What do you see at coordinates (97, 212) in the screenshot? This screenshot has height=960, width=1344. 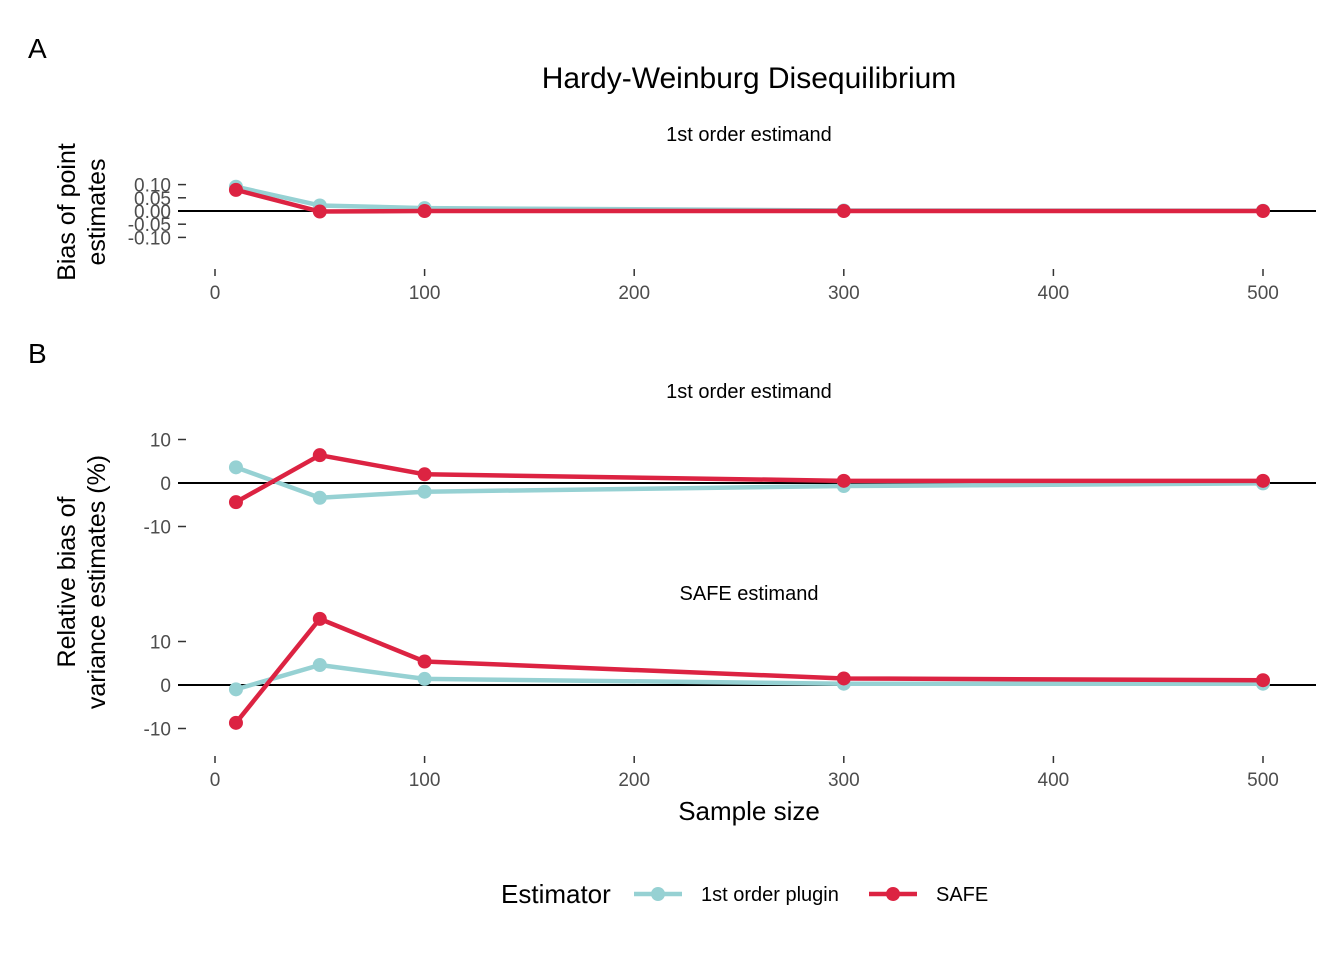 I see `y-axis-title-a-line2: estimates` at bounding box center [97, 212].